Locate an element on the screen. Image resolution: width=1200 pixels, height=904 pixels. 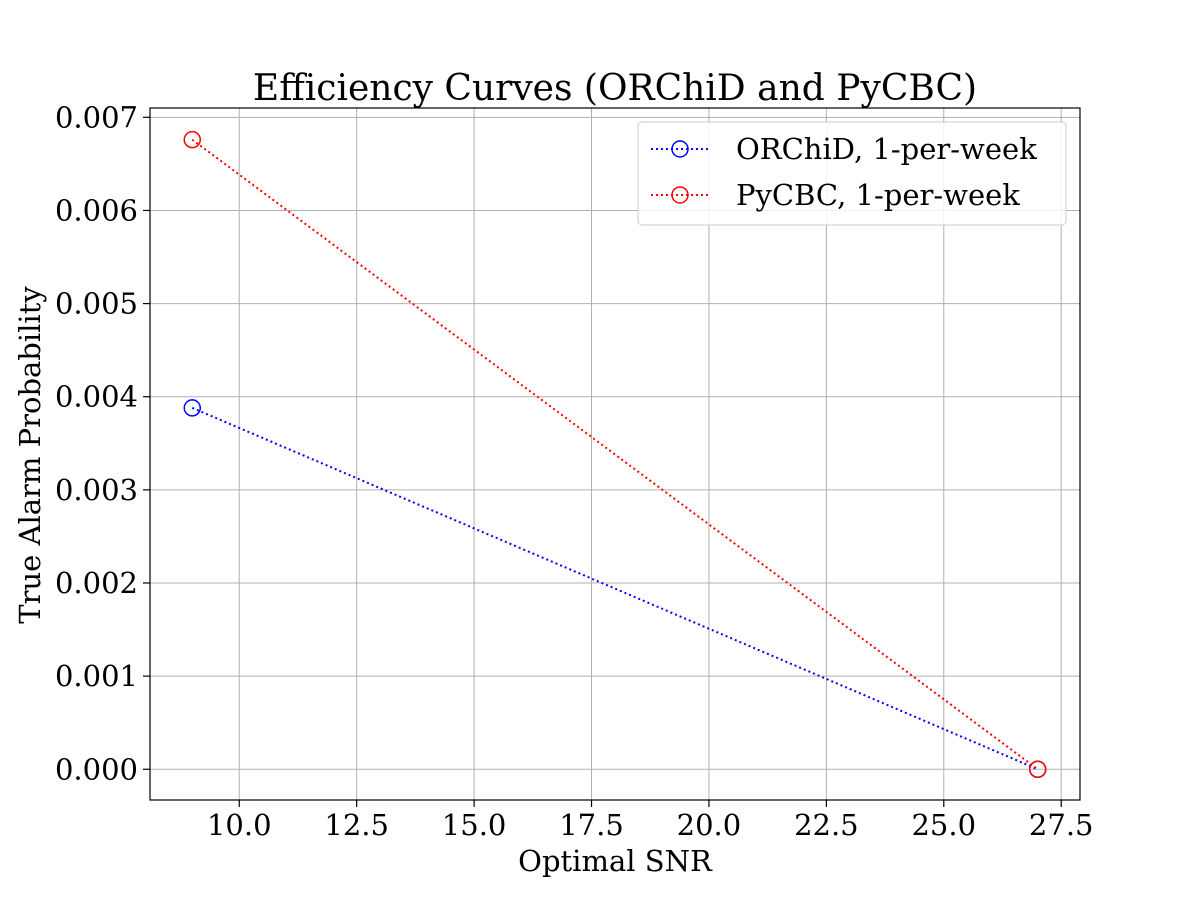
x-tick-label: 20.0 is located at coordinates (709, 825).